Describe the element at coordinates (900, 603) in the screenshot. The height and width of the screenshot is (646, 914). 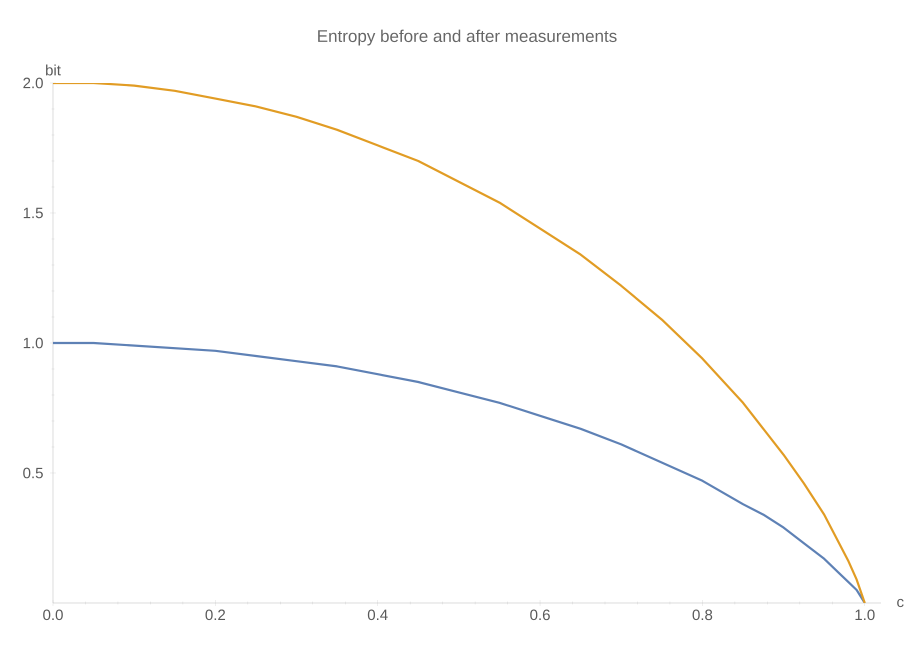
I see `x-axis-title: c` at that location.